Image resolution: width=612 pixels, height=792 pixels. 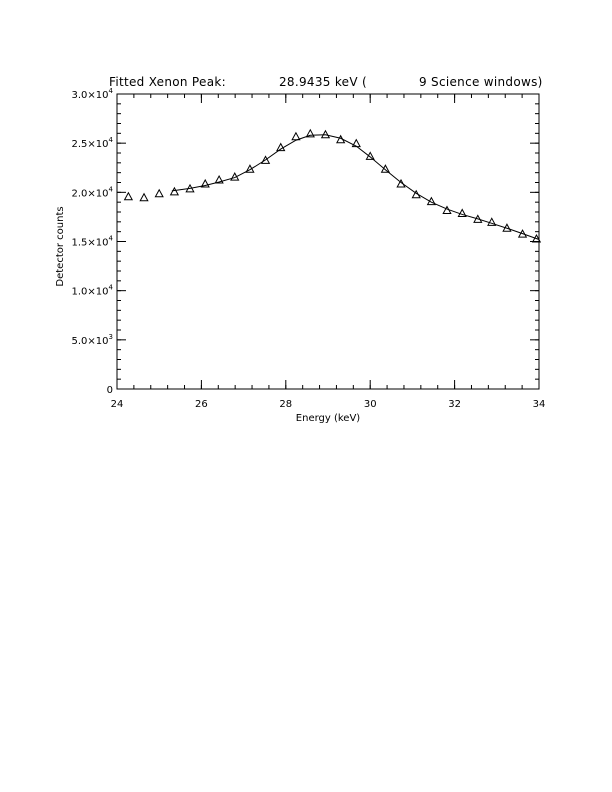 What do you see at coordinates (167, 82) in the screenshot?
I see `title-part: Fitted Xenon Peak:` at bounding box center [167, 82].